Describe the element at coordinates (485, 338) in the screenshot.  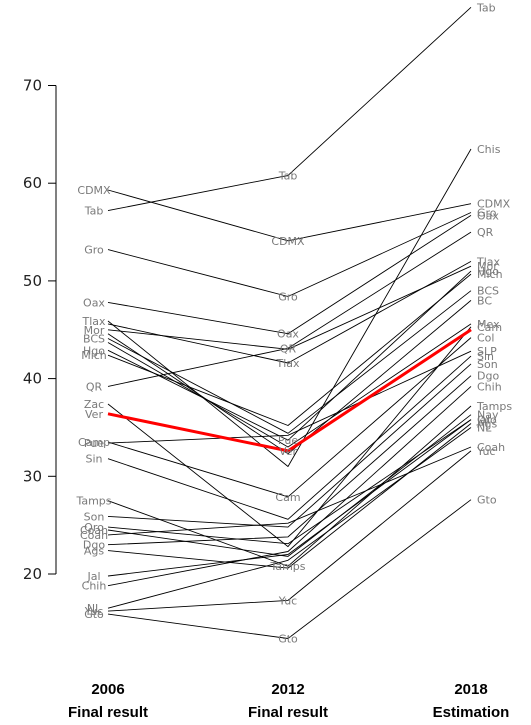
I see `point-label-col-2018: Col` at that location.